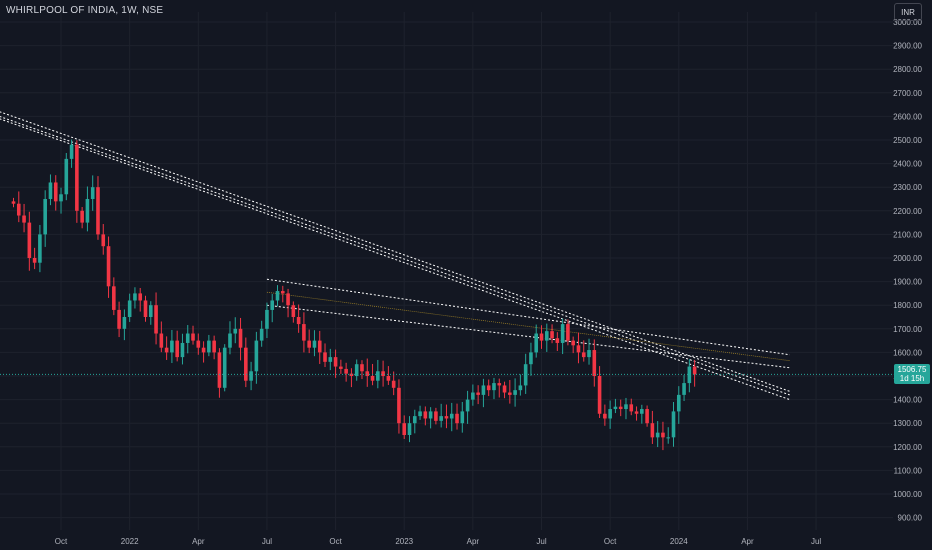 The height and width of the screenshot is (550, 932). I want to click on time-tick-label: Apr, so click(473, 541).